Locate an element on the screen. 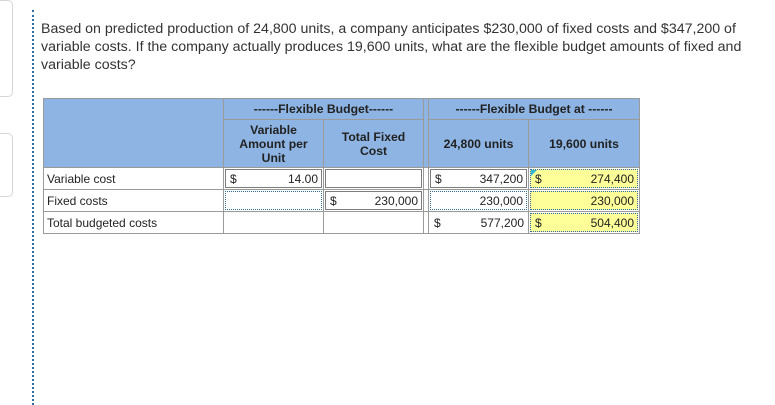  row-label: Variable cost is located at coordinates (133, 178).